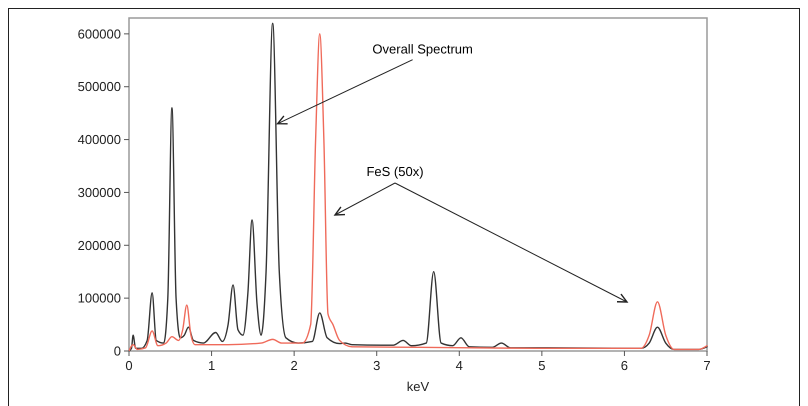 This screenshot has width=808, height=406. Describe the element at coordinates (395, 171) in the screenshot. I see `annotation: FeS (50x)` at that location.